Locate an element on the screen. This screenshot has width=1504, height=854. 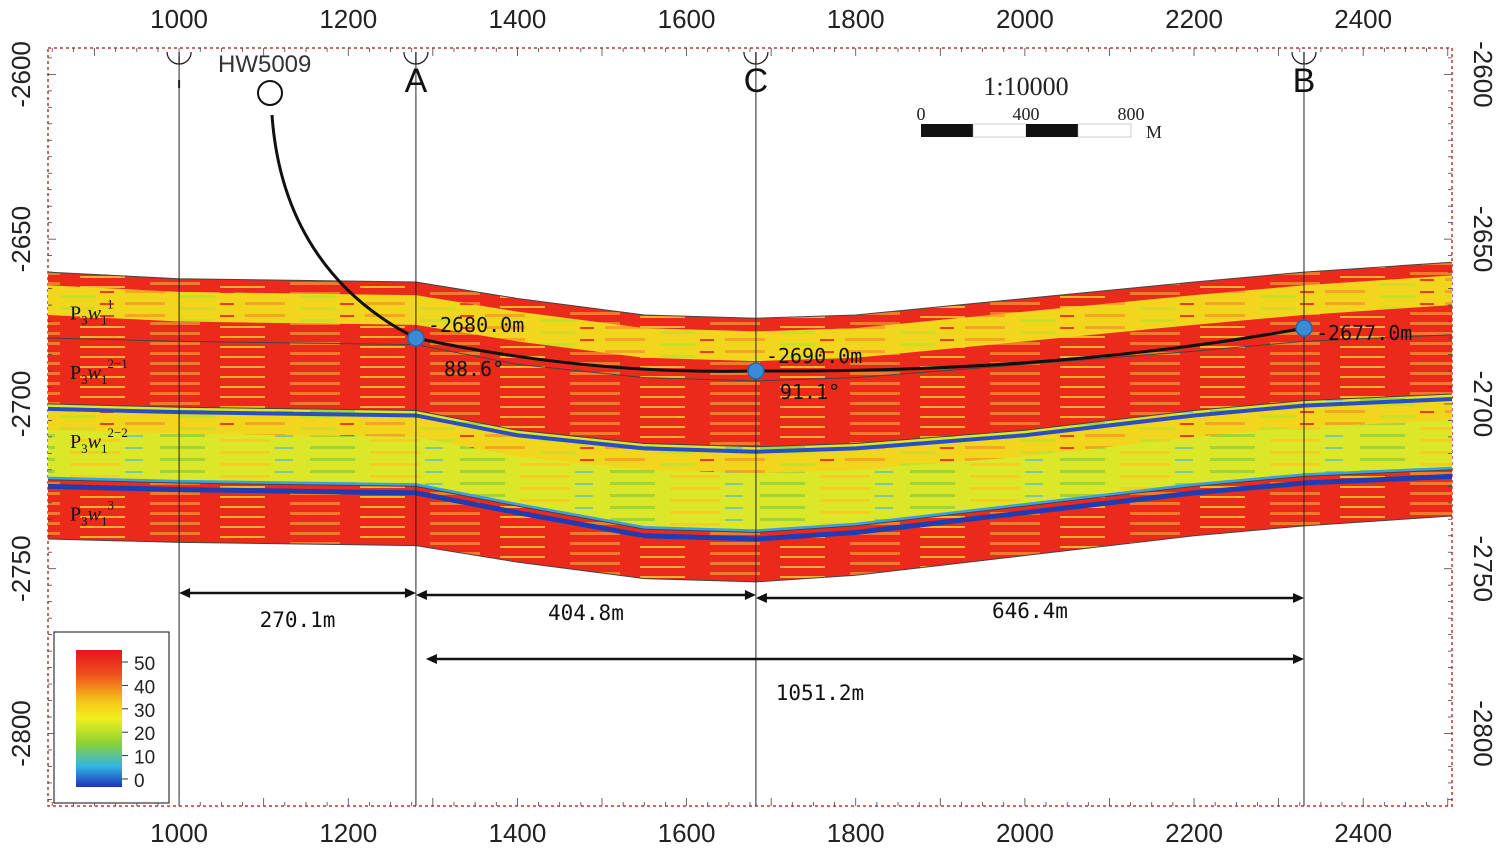
wellhead-circle is located at coordinates (270, 93).